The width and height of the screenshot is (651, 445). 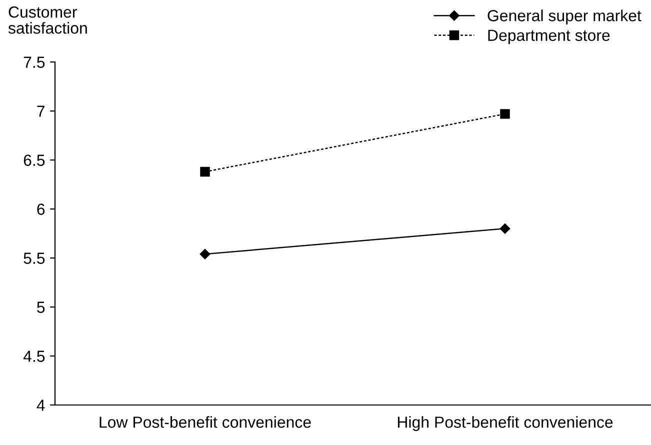 What do you see at coordinates (34, 258) in the screenshot?
I see `y-tick-label: 5.5` at bounding box center [34, 258].